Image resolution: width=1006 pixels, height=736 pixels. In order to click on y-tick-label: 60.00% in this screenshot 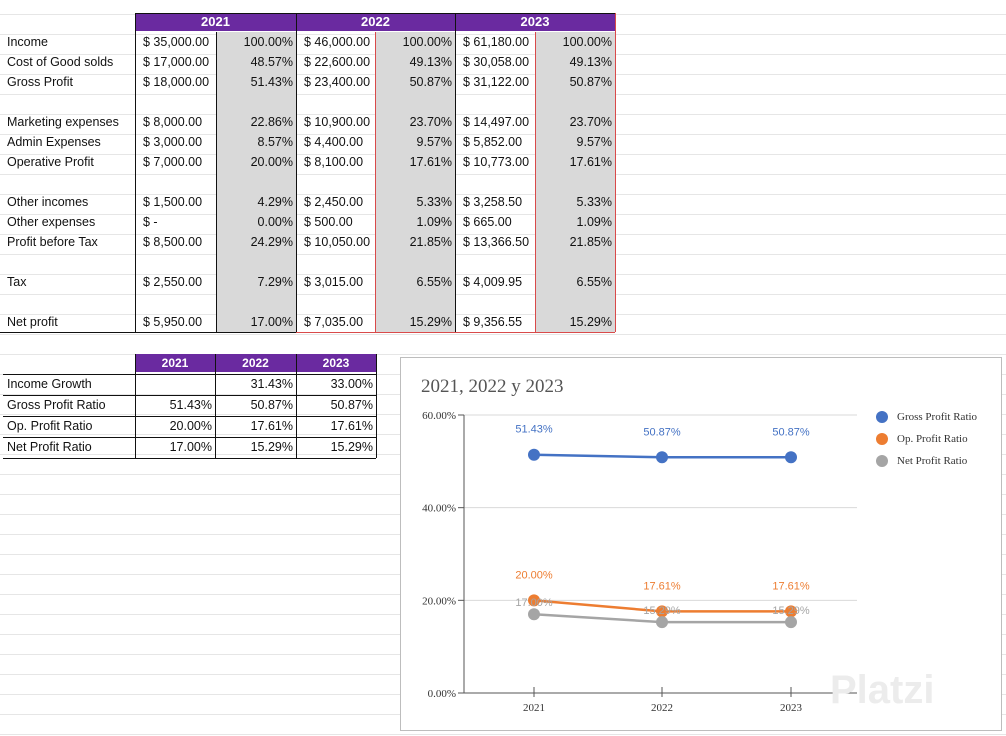, I will do `click(439, 416)`.